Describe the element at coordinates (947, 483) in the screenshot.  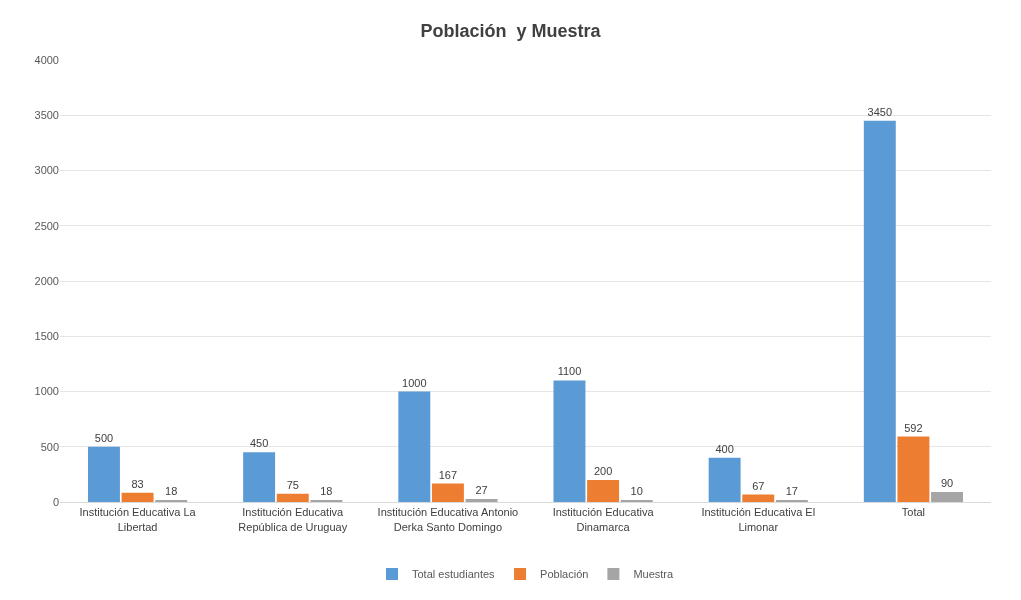
I see `data-label: 90` at that location.